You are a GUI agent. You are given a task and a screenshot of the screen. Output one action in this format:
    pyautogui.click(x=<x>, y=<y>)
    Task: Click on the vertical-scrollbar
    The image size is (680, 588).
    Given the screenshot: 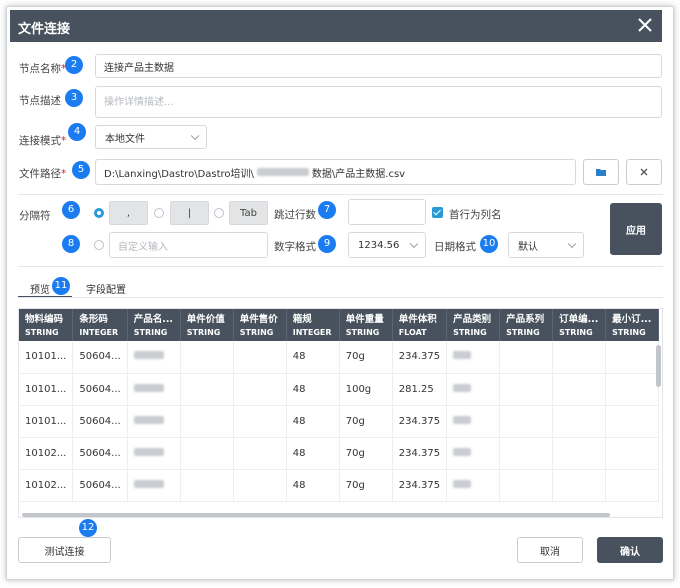 What is the action you would take?
    pyautogui.click(x=658, y=366)
    